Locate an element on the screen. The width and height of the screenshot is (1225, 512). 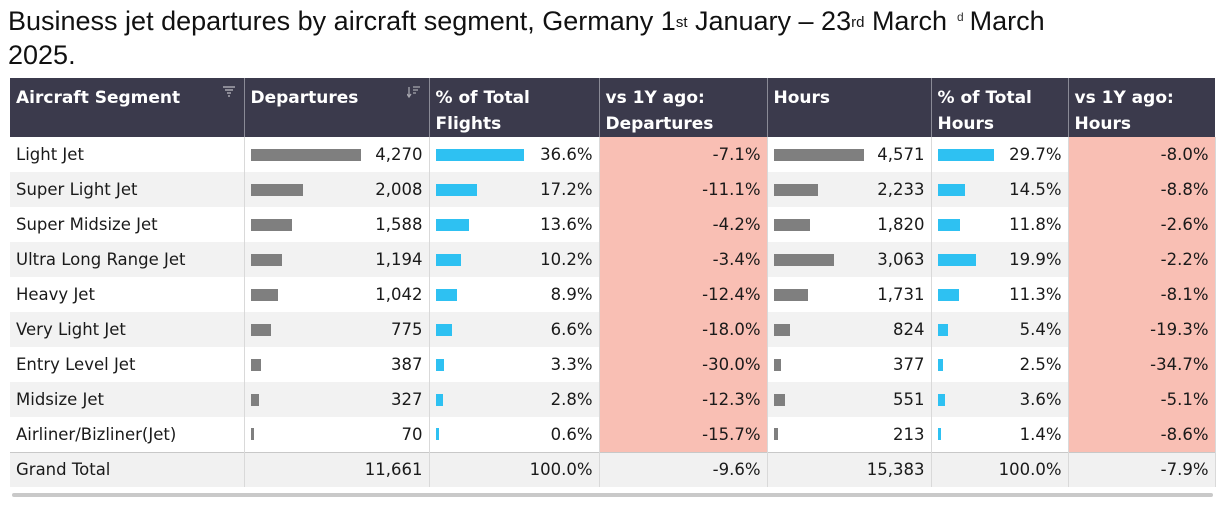
total-departures: 11,661 is located at coordinates (337, 469).